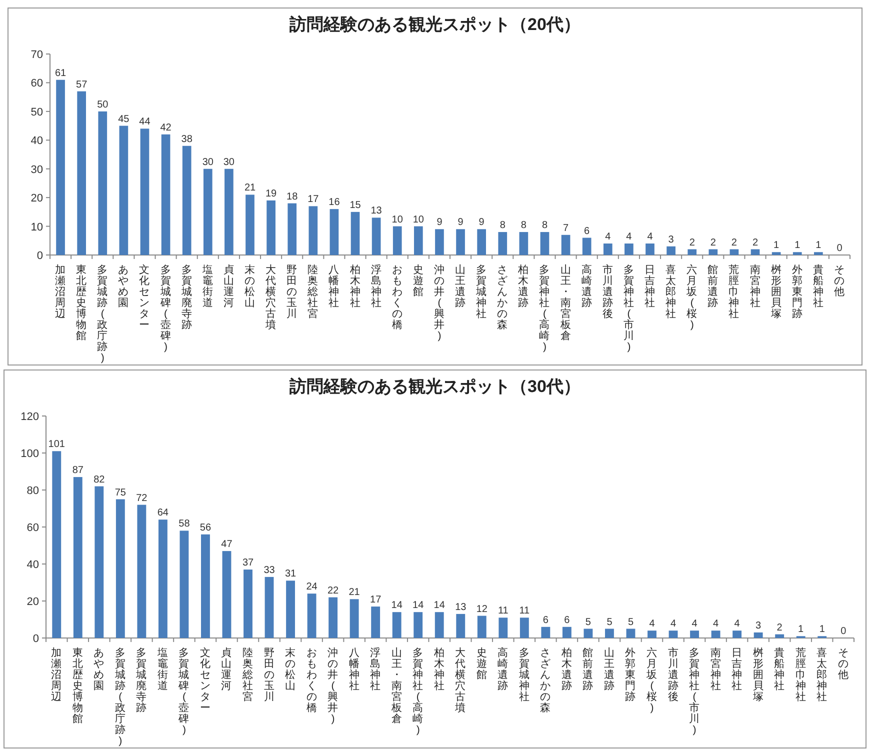 This screenshot has height=751, width=870. I want to click on x-tick-label: 荒脛巾神社, so click(800, 674).